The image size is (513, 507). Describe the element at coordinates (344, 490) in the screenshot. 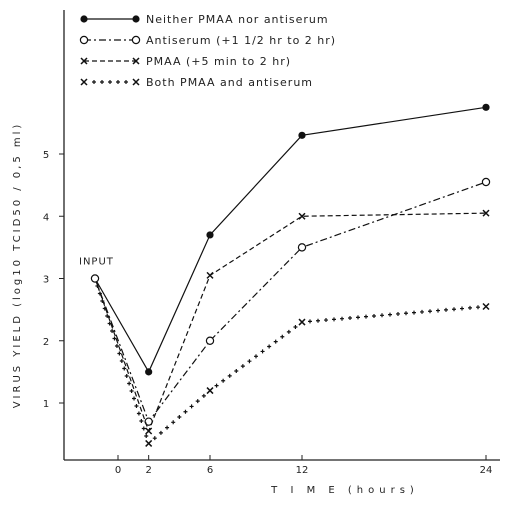

I see `x-axis-label: T I M E (hours)` at that location.